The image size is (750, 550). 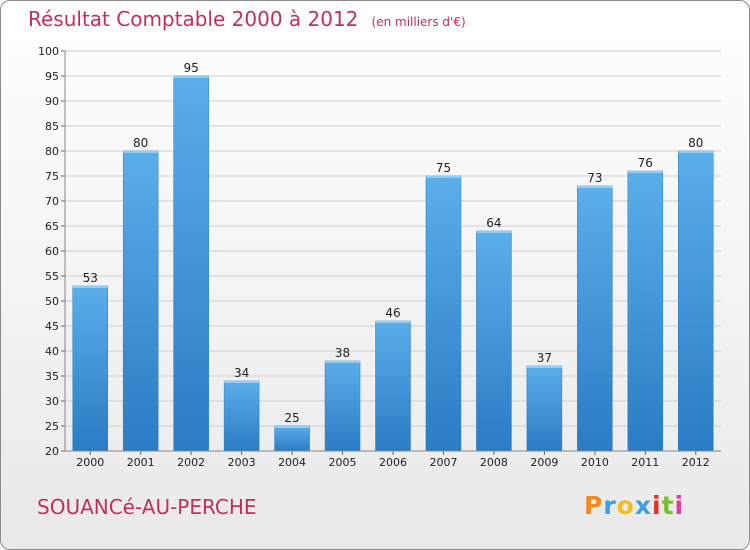 I want to click on x-tick-label: 2002, so click(x=191, y=462).